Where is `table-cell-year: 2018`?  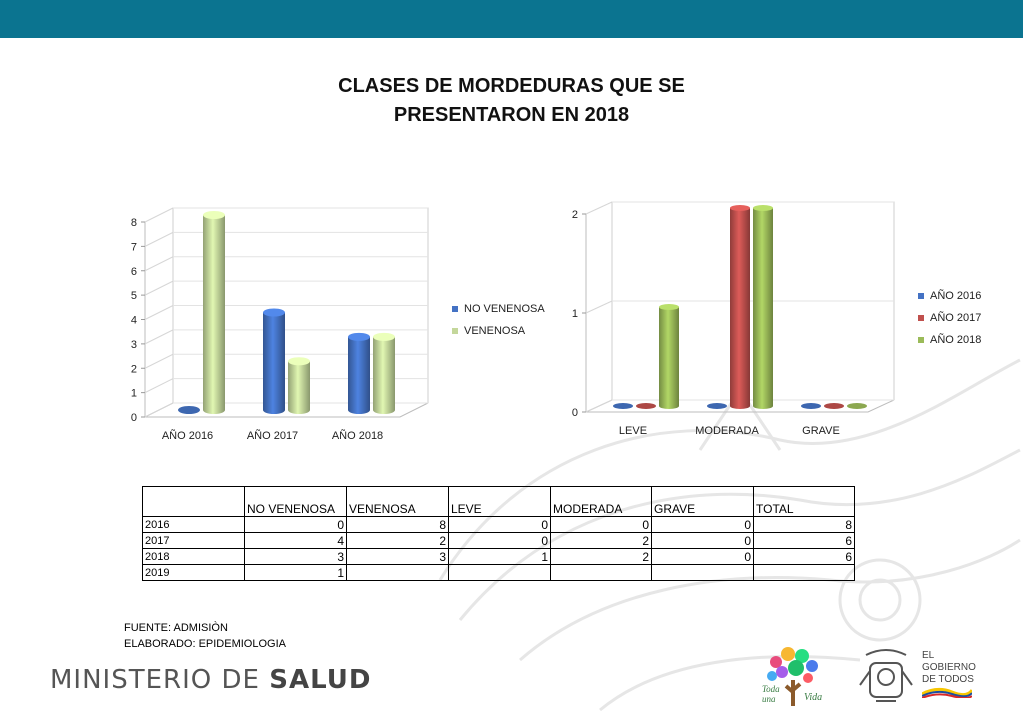
table-cell-year: 2018 is located at coordinates (193, 556).